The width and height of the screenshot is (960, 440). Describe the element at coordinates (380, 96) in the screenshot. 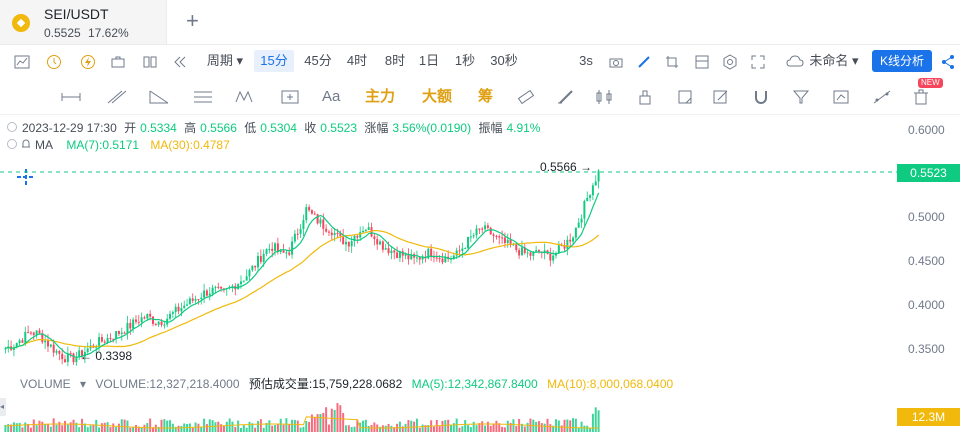

I see `main-force-tool: 主力` at that location.